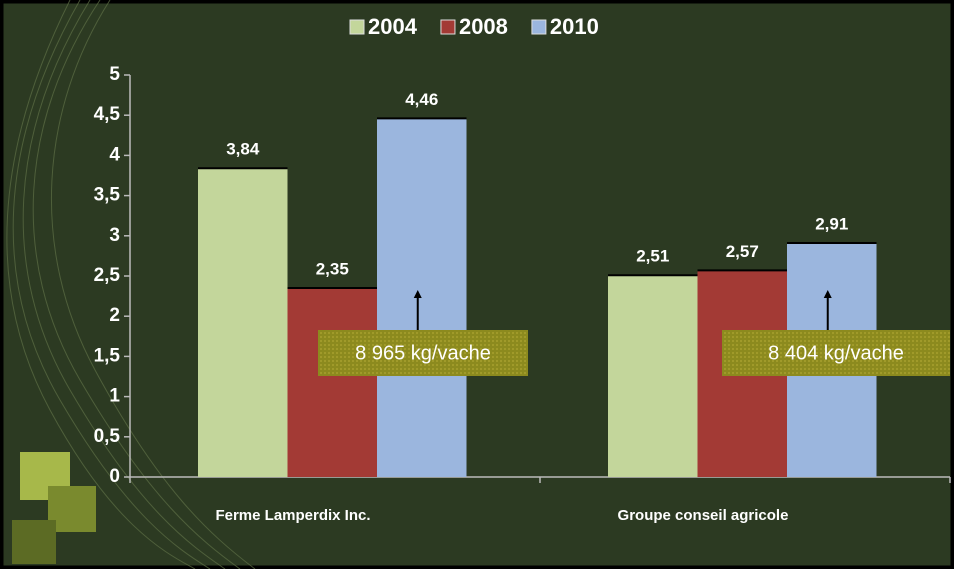  I want to click on annotation: 8 965 kg/vache, so click(423, 353).